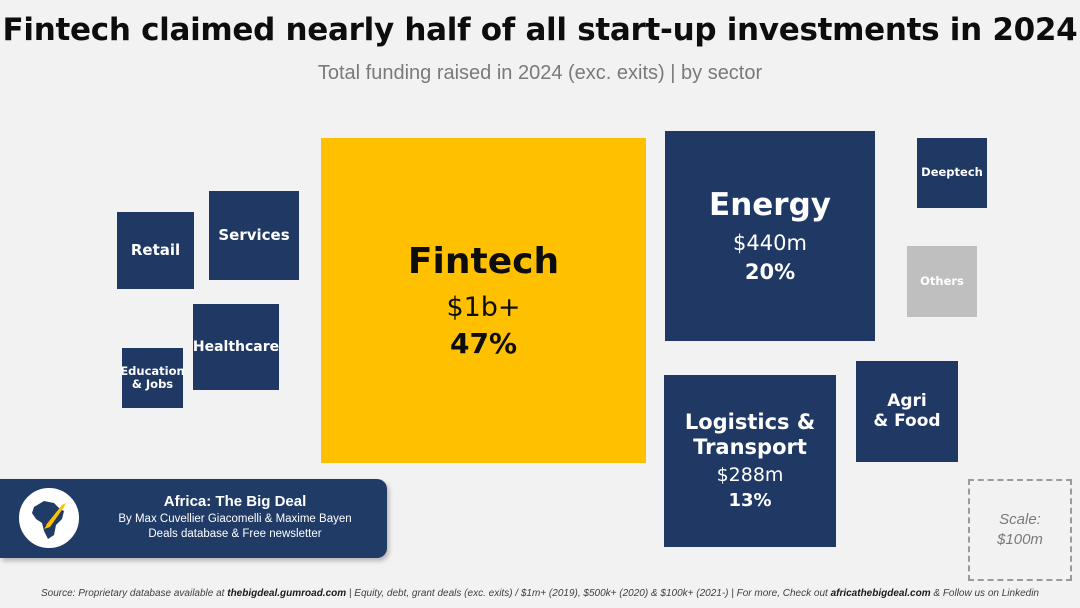  I want to click on sector-name: Deeptech, so click(952, 172).